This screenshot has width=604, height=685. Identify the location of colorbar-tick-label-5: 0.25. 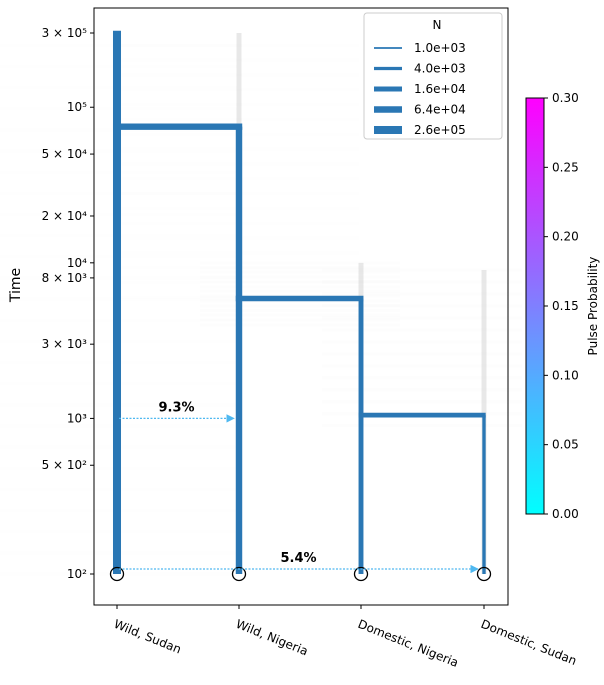
(565, 167).